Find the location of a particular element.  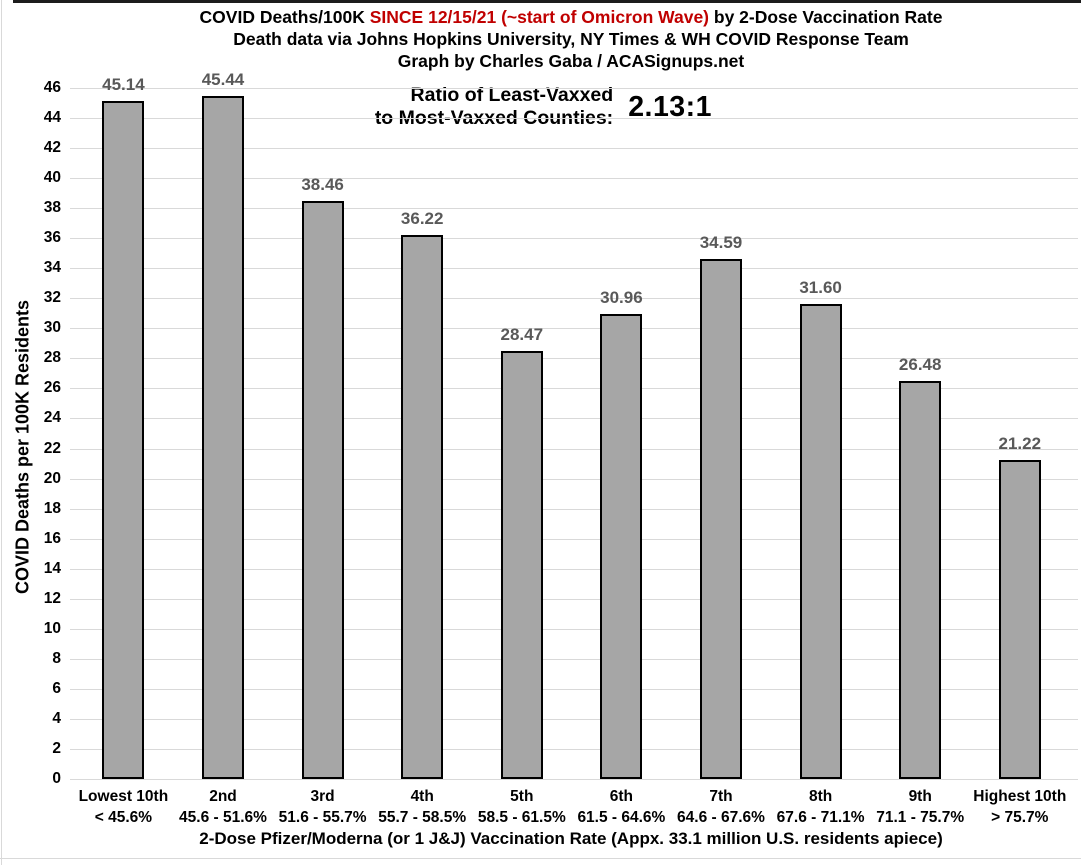

y-tick-label: 26 is located at coordinates (52, 388).